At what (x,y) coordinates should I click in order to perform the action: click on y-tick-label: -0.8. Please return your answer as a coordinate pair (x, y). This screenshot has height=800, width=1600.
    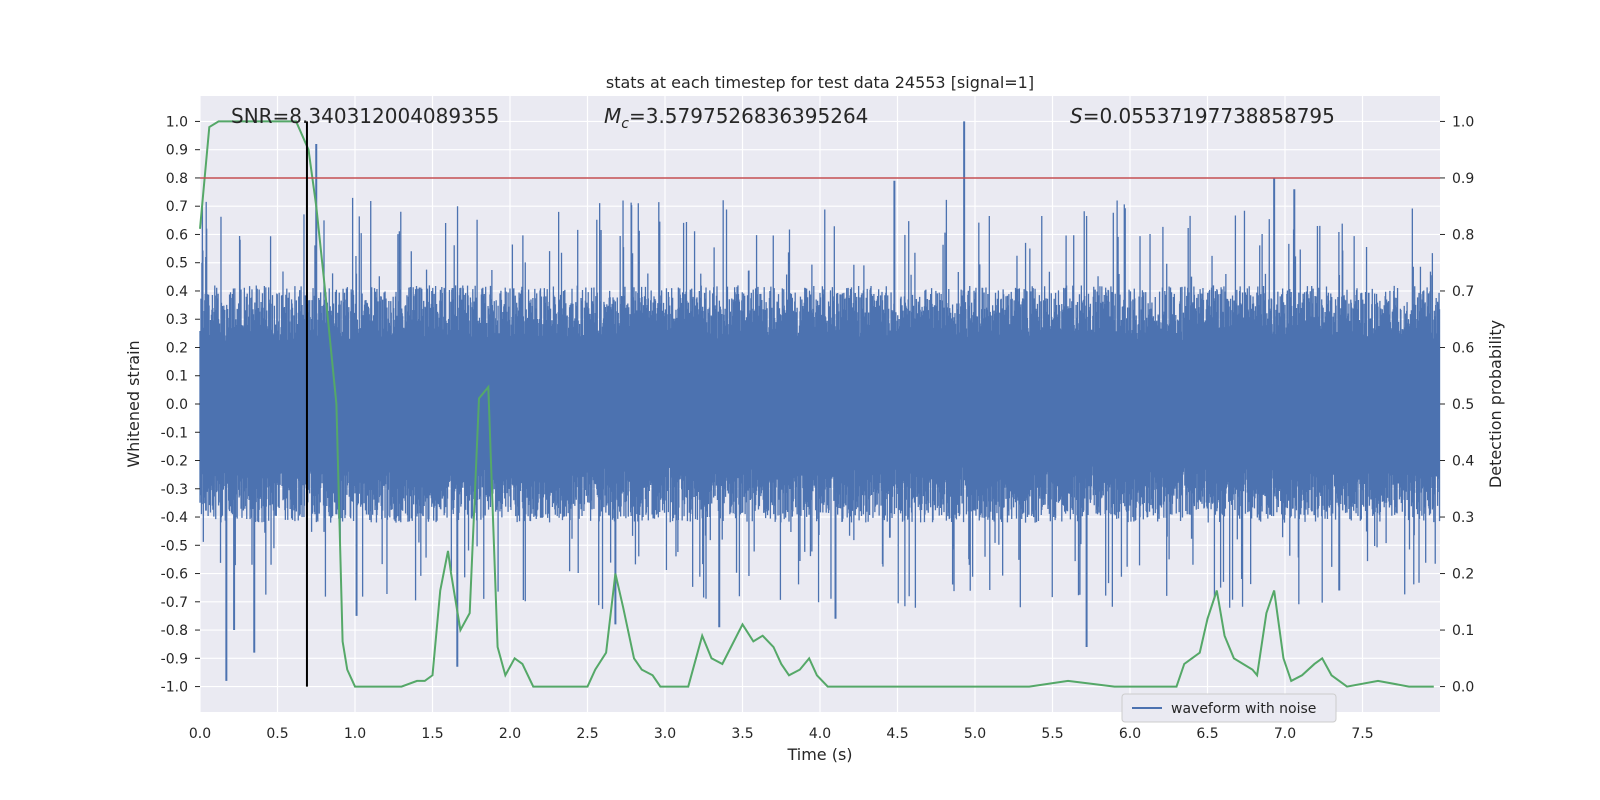
    Looking at the image, I should click on (174, 631).